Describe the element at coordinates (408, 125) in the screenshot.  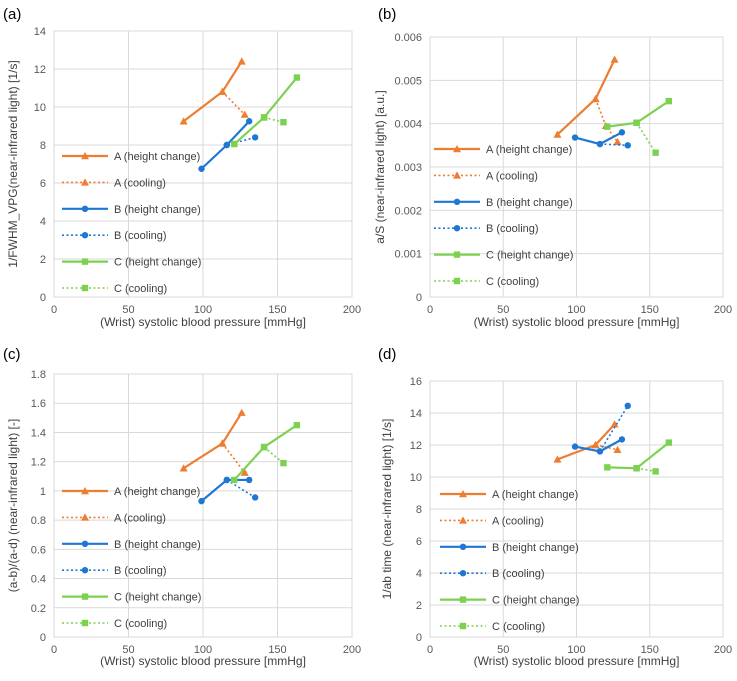
I see `y-tick-label: 0.004` at that location.